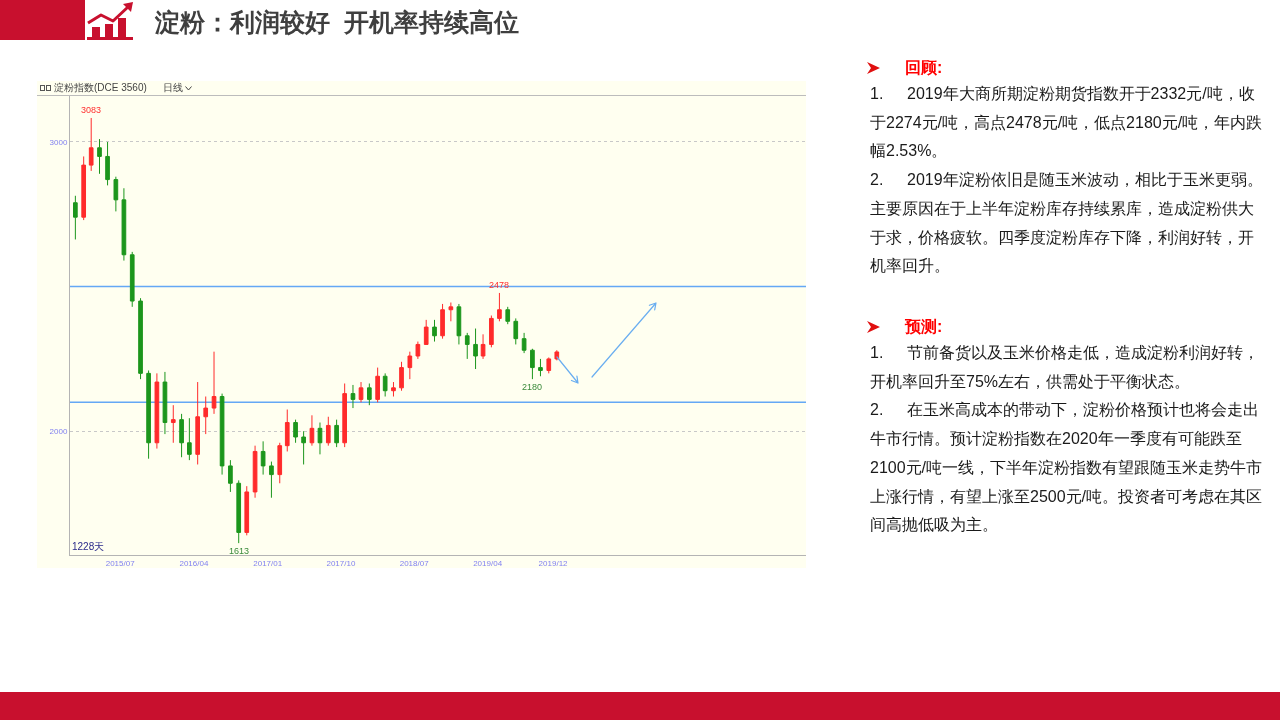 Image resolution: width=1280 pixels, height=720 pixels. What do you see at coordinates (268, 563) in the screenshot?
I see `x-tick-label: 2017/01` at bounding box center [268, 563].